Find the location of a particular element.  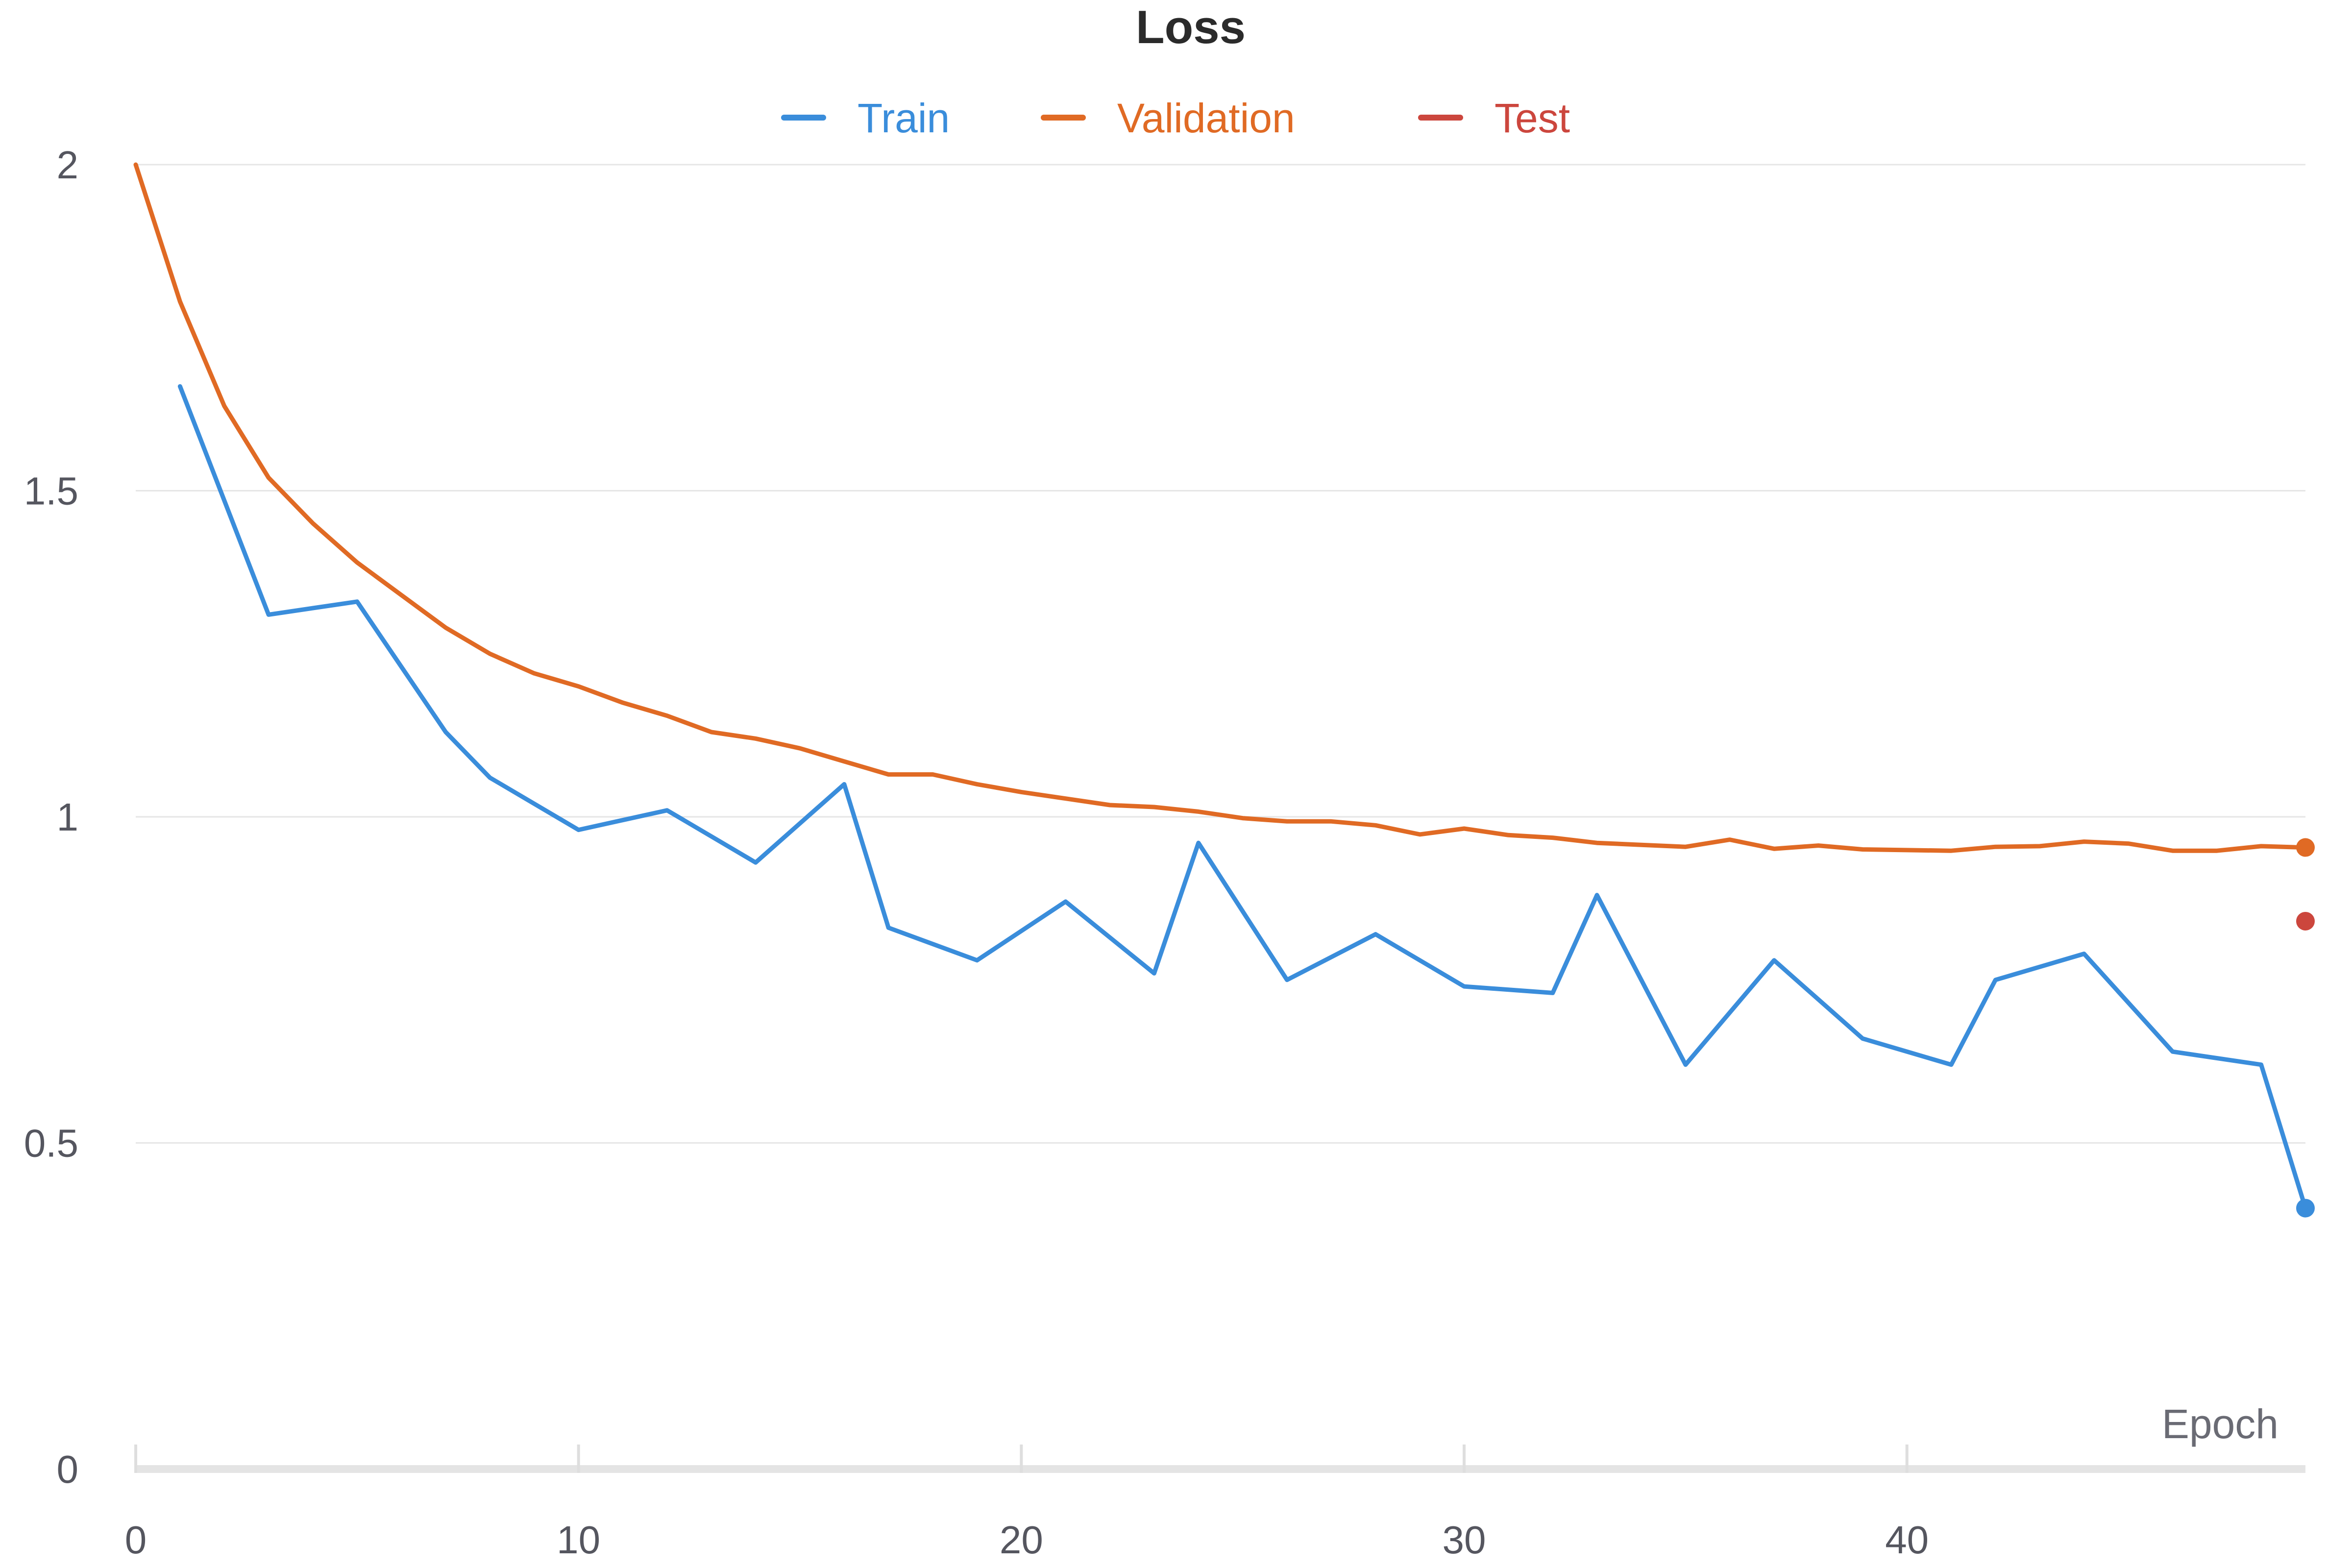

x-tick-label: 40 is located at coordinates (1907, 1540).